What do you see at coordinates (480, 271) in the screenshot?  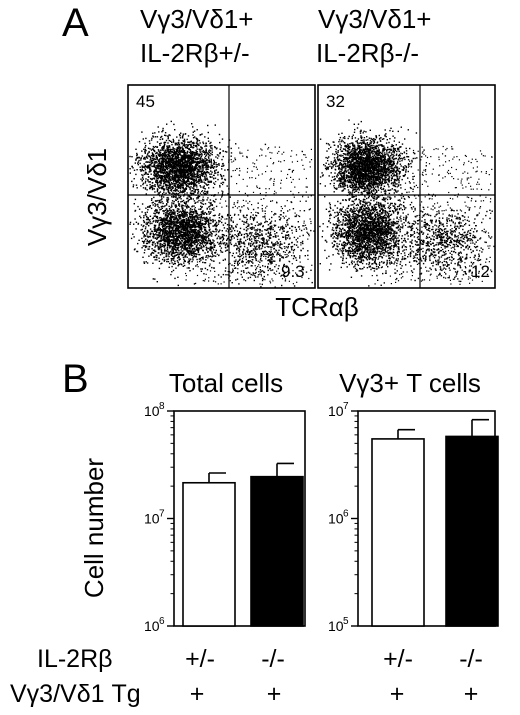 I see `flow-plot-2-lower-right-pct: 12` at bounding box center [480, 271].